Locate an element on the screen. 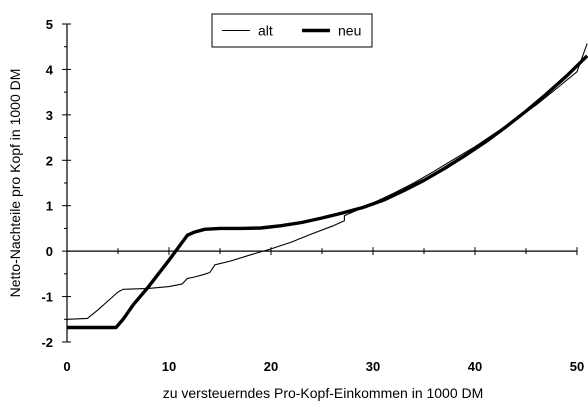 The image size is (588, 407). legend: alt neu is located at coordinates (292, 30).